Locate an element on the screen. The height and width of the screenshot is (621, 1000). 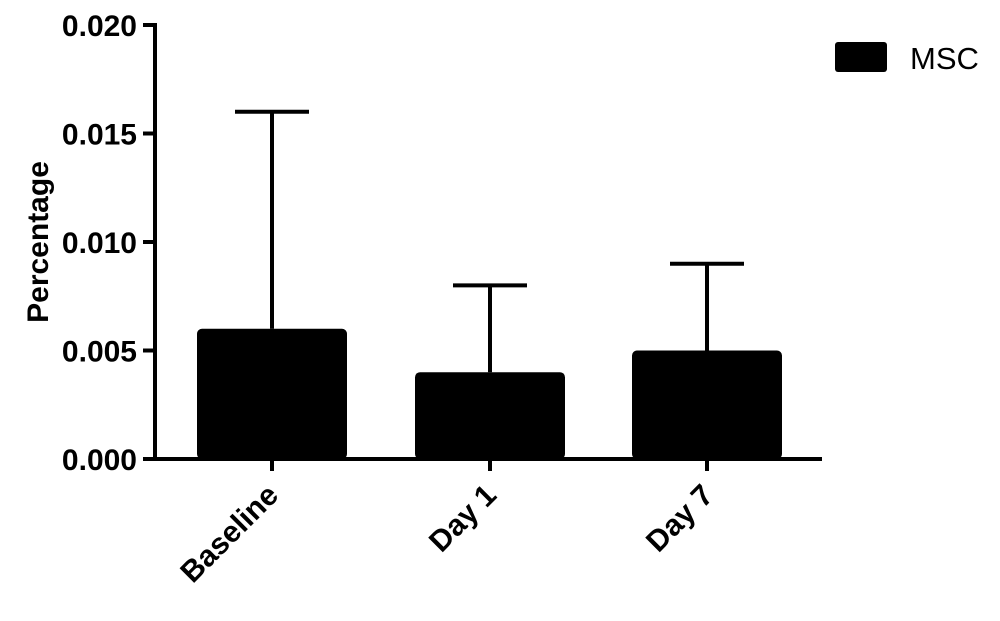
y-tick-label: 0.000 is located at coordinates (99, 460).